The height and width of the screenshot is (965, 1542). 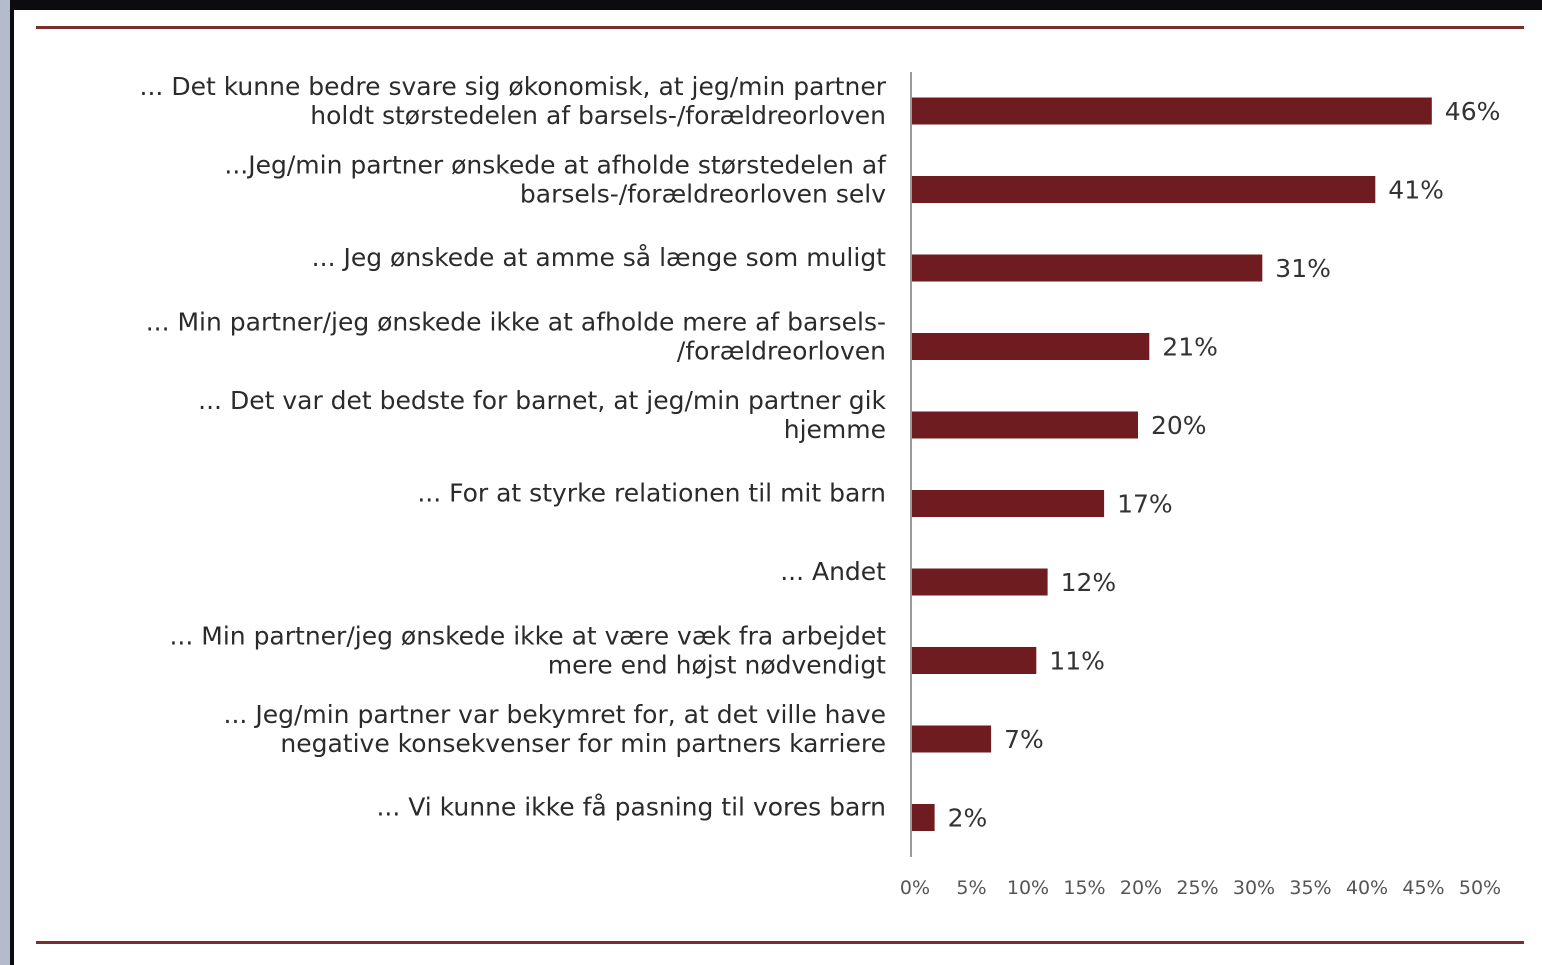 I want to click on value-label: 7%, so click(x=1024, y=739).